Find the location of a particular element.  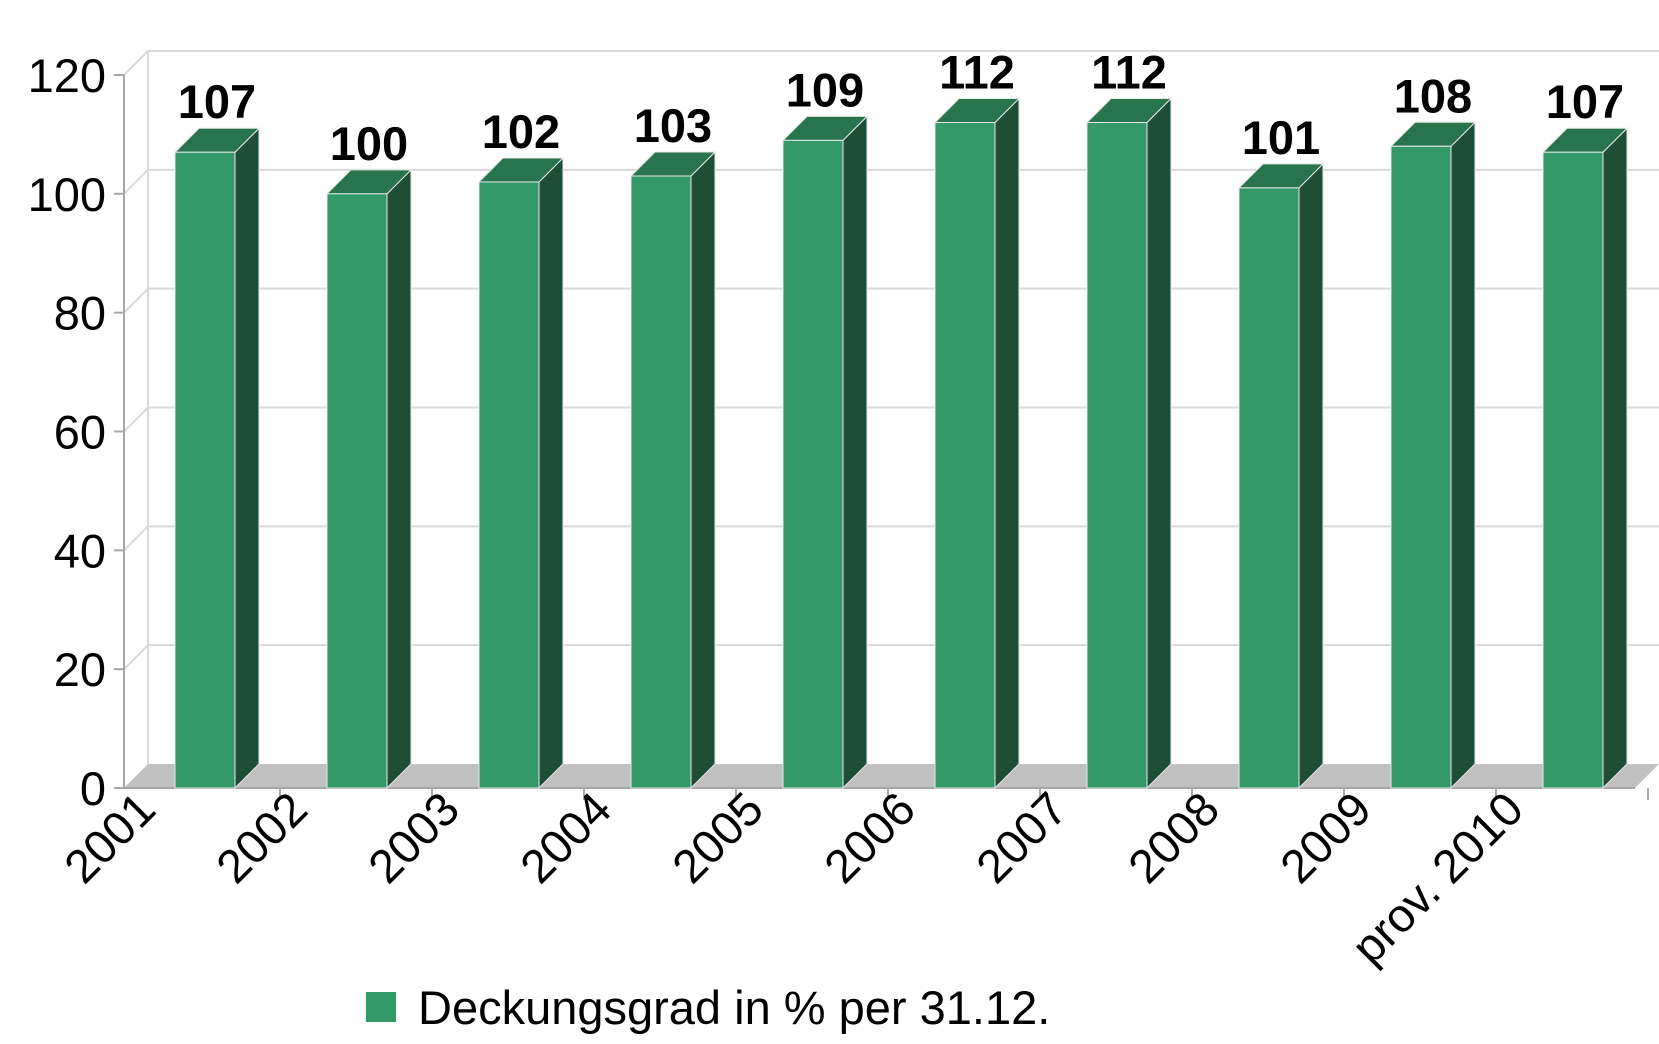

data-label: 103 is located at coordinates (673, 125).